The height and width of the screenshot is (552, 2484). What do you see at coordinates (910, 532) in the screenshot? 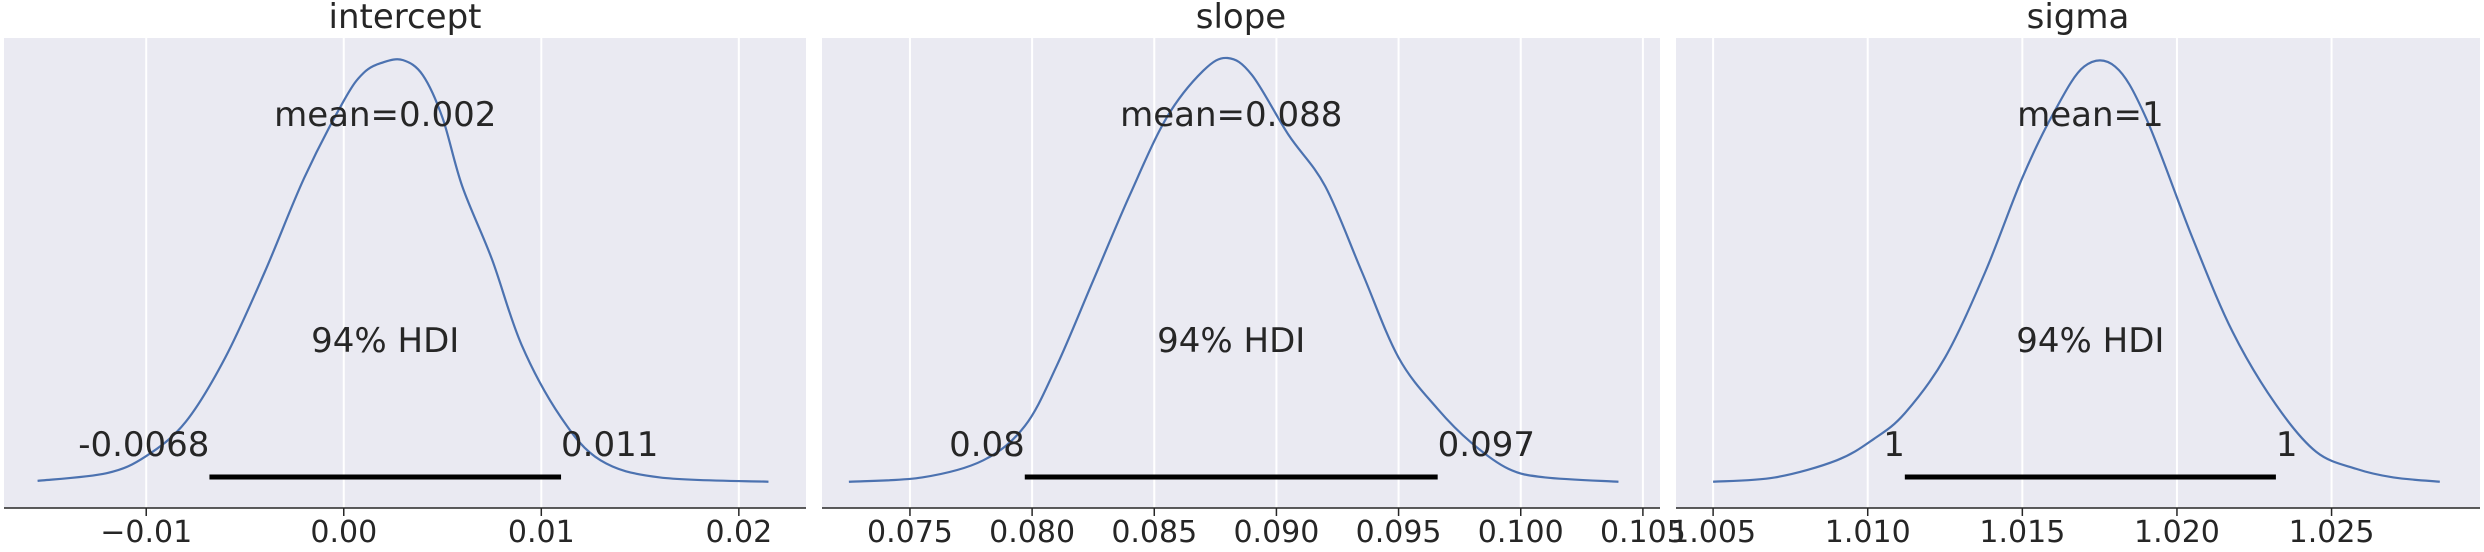
I see `tick-label-slope-0: 0.075` at bounding box center [910, 532].